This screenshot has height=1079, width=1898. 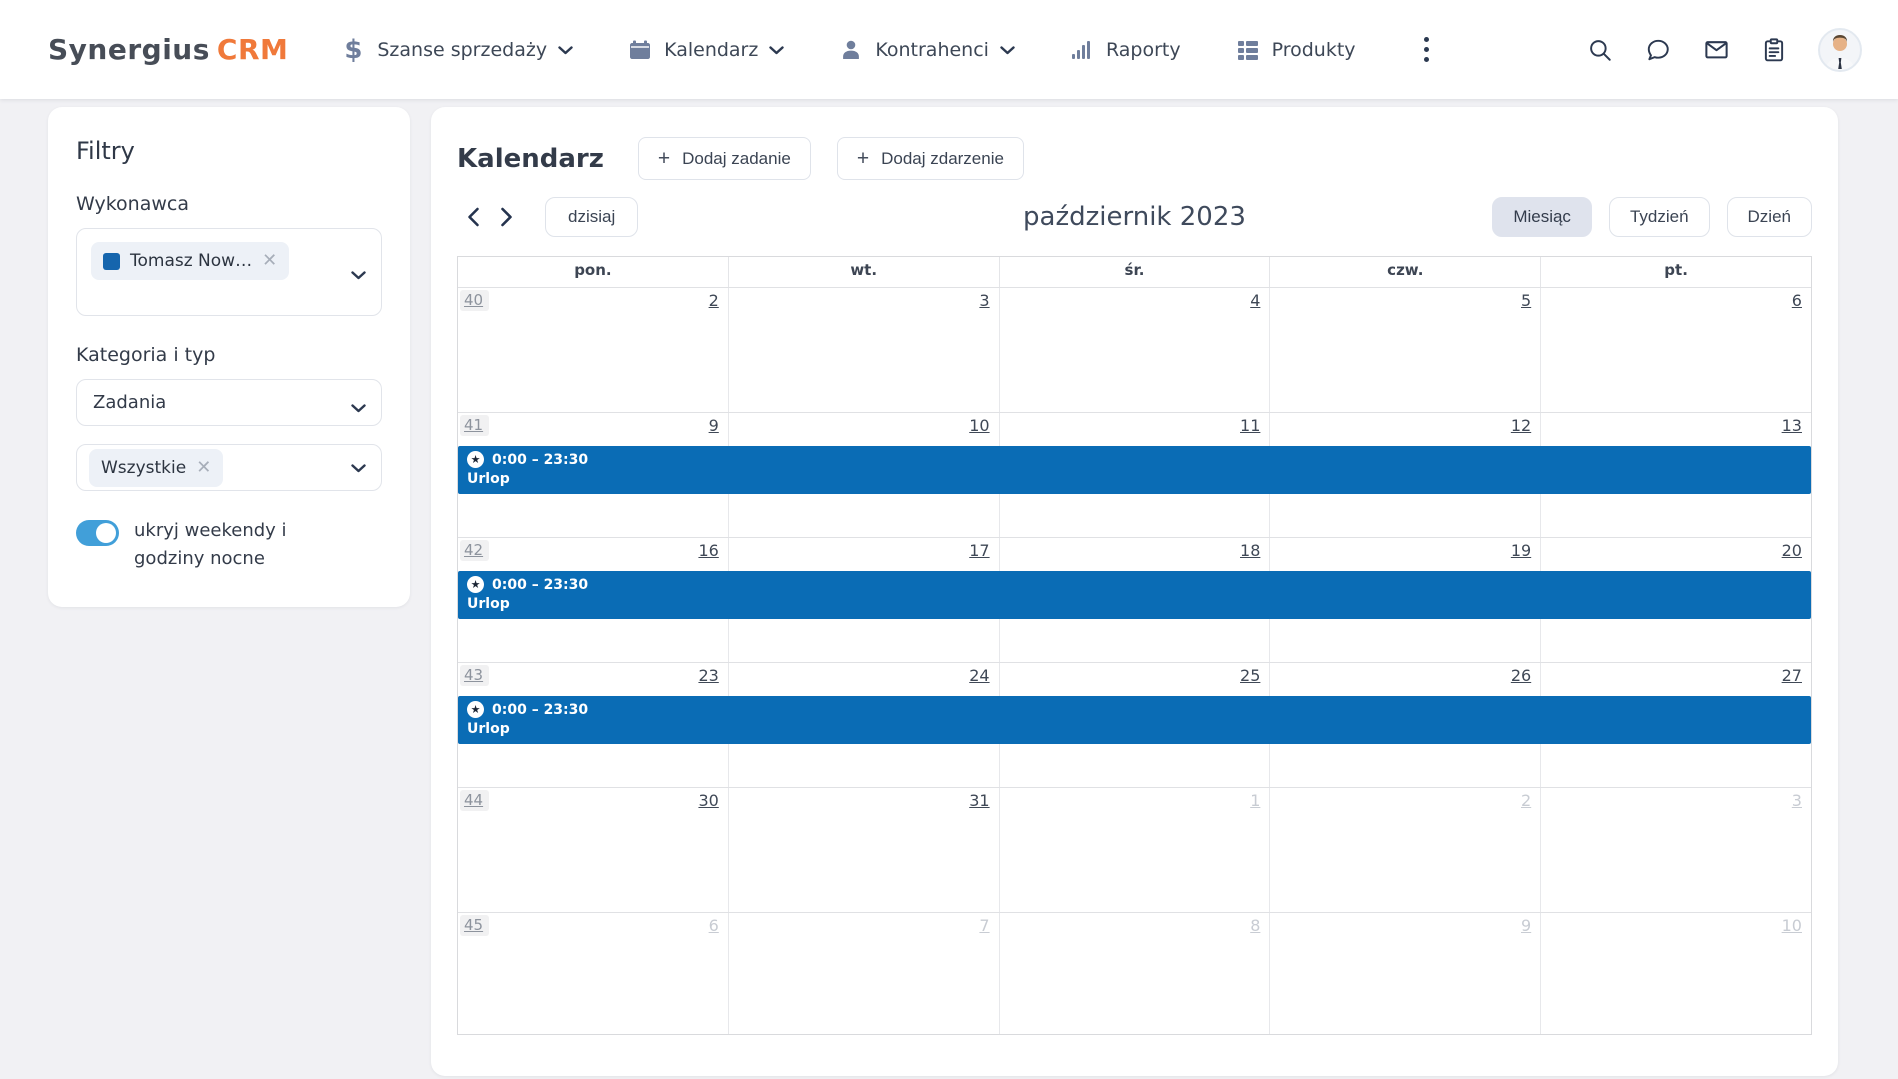 What do you see at coordinates (1406, 350) in the screenshot?
I see `day-cell: 5` at bounding box center [1406, 350].